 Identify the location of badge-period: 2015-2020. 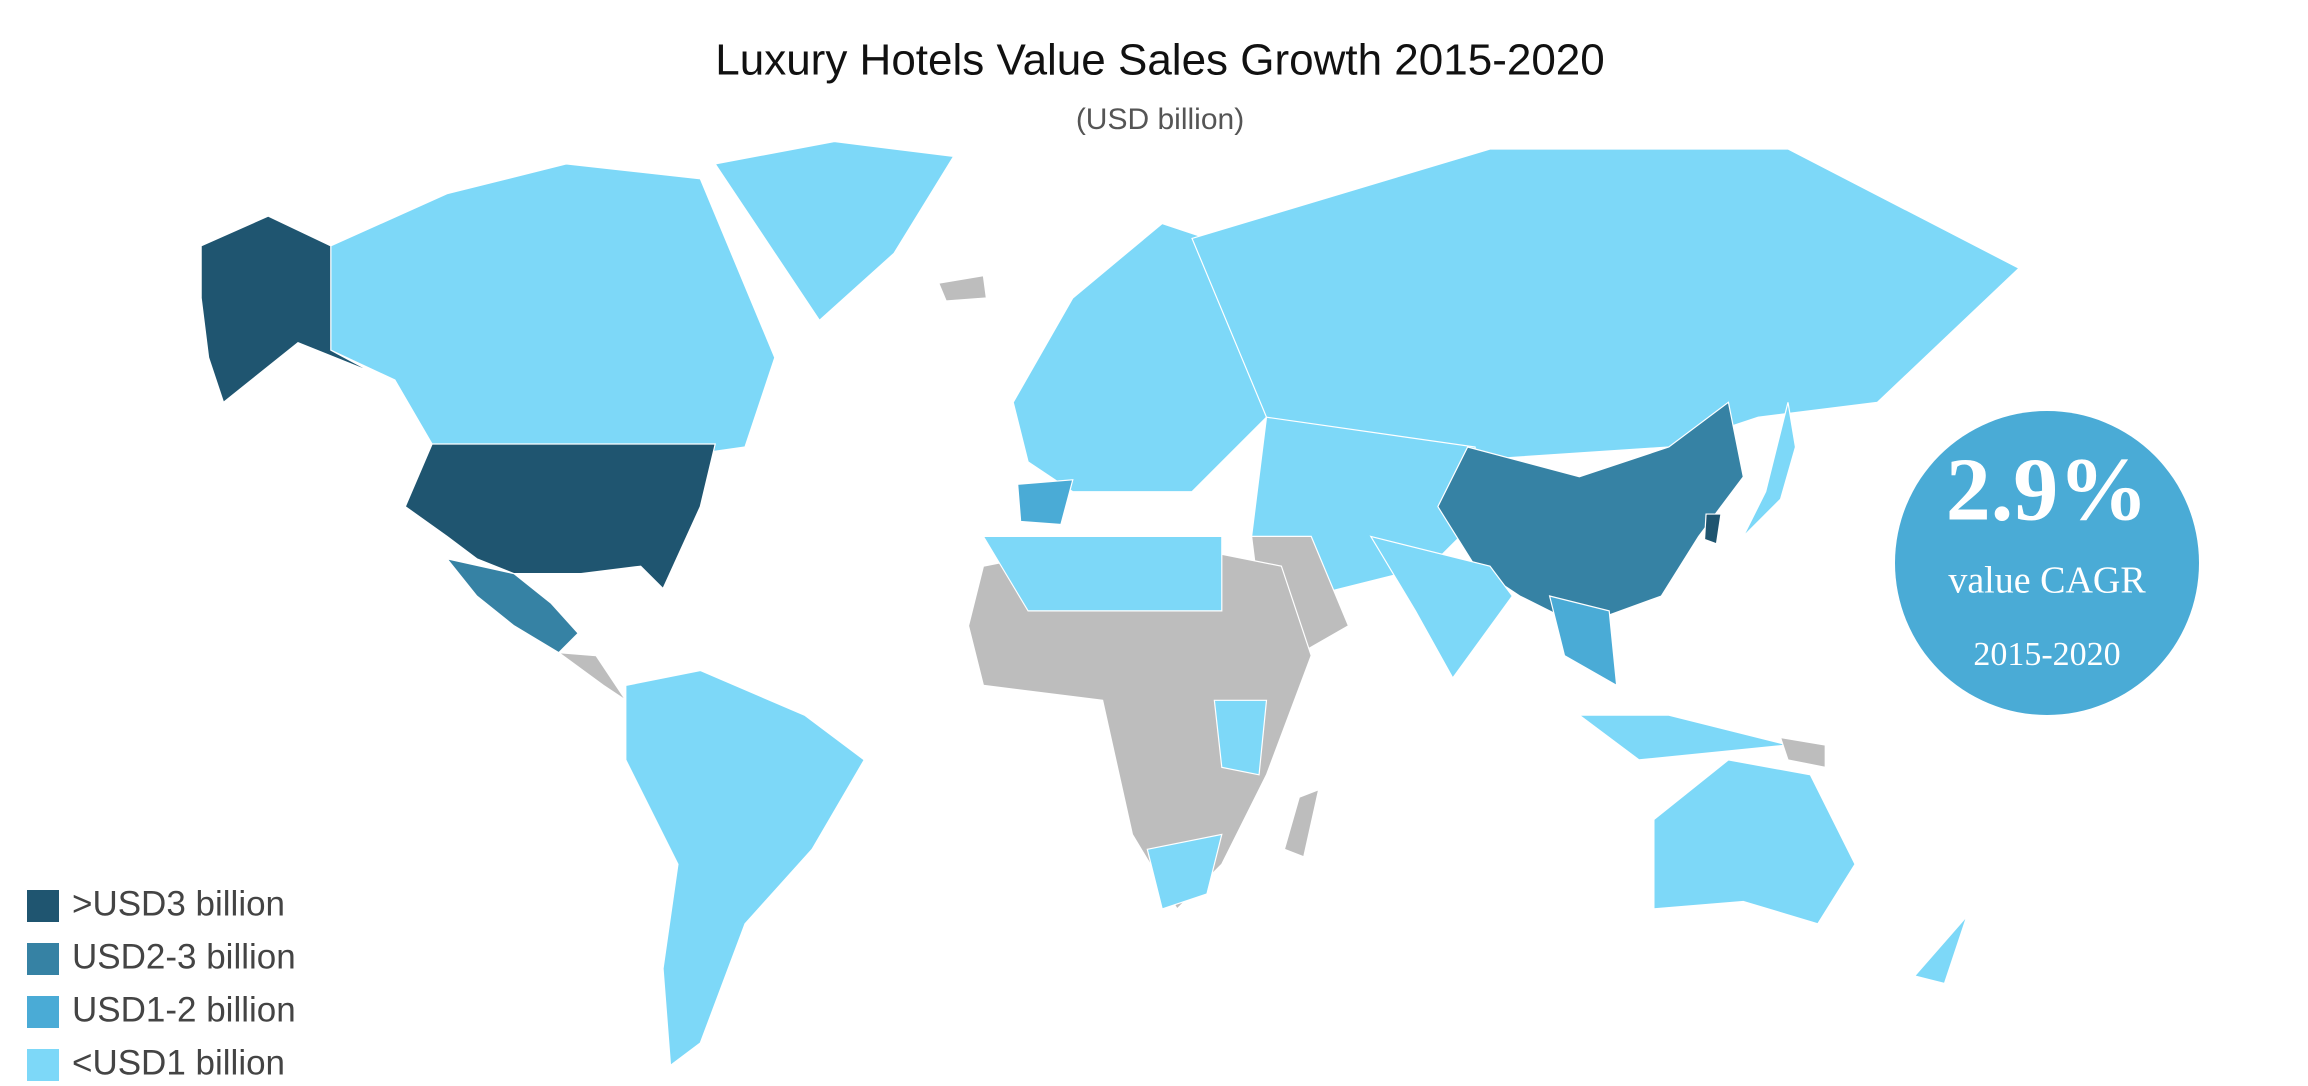
(2046, 654).